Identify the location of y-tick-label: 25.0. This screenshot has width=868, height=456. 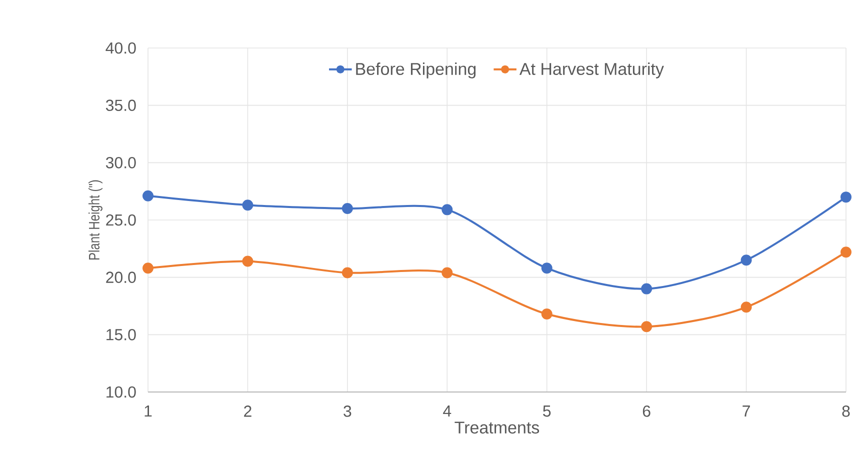
(121, 220).